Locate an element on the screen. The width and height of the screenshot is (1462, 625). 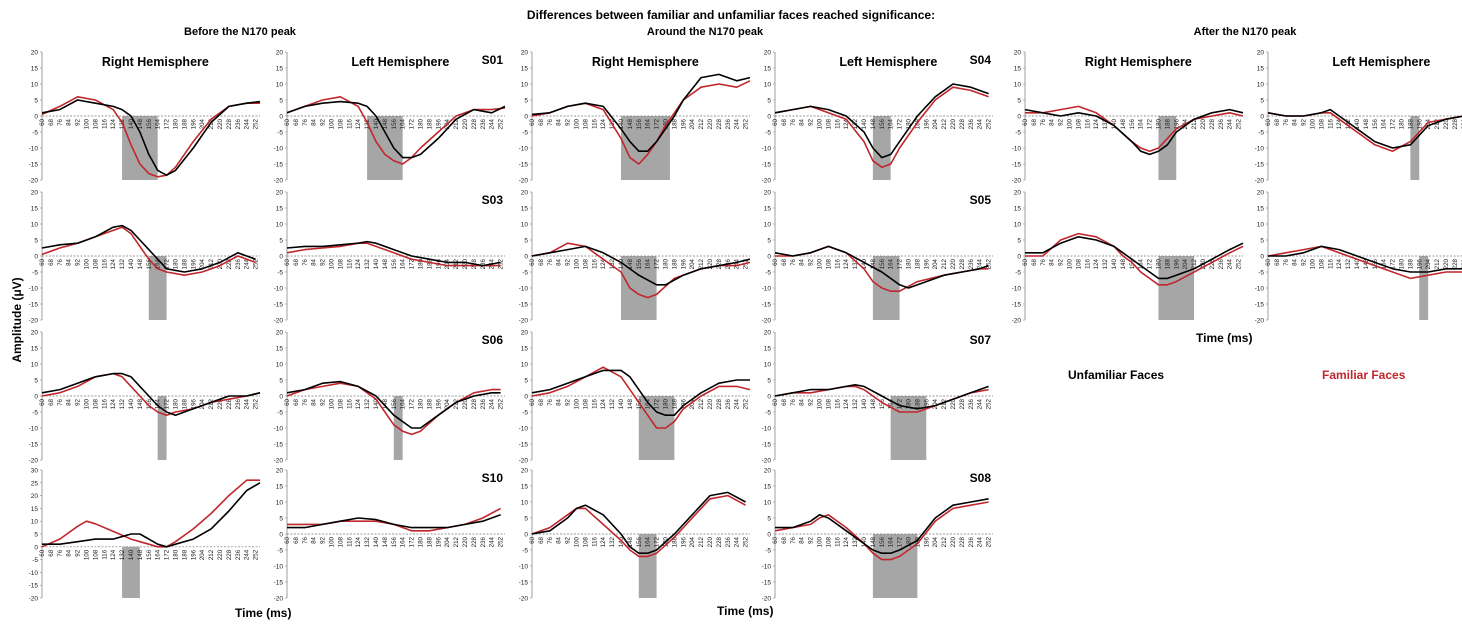
y-tick-label: -20 is located at coordinates (767, 599).